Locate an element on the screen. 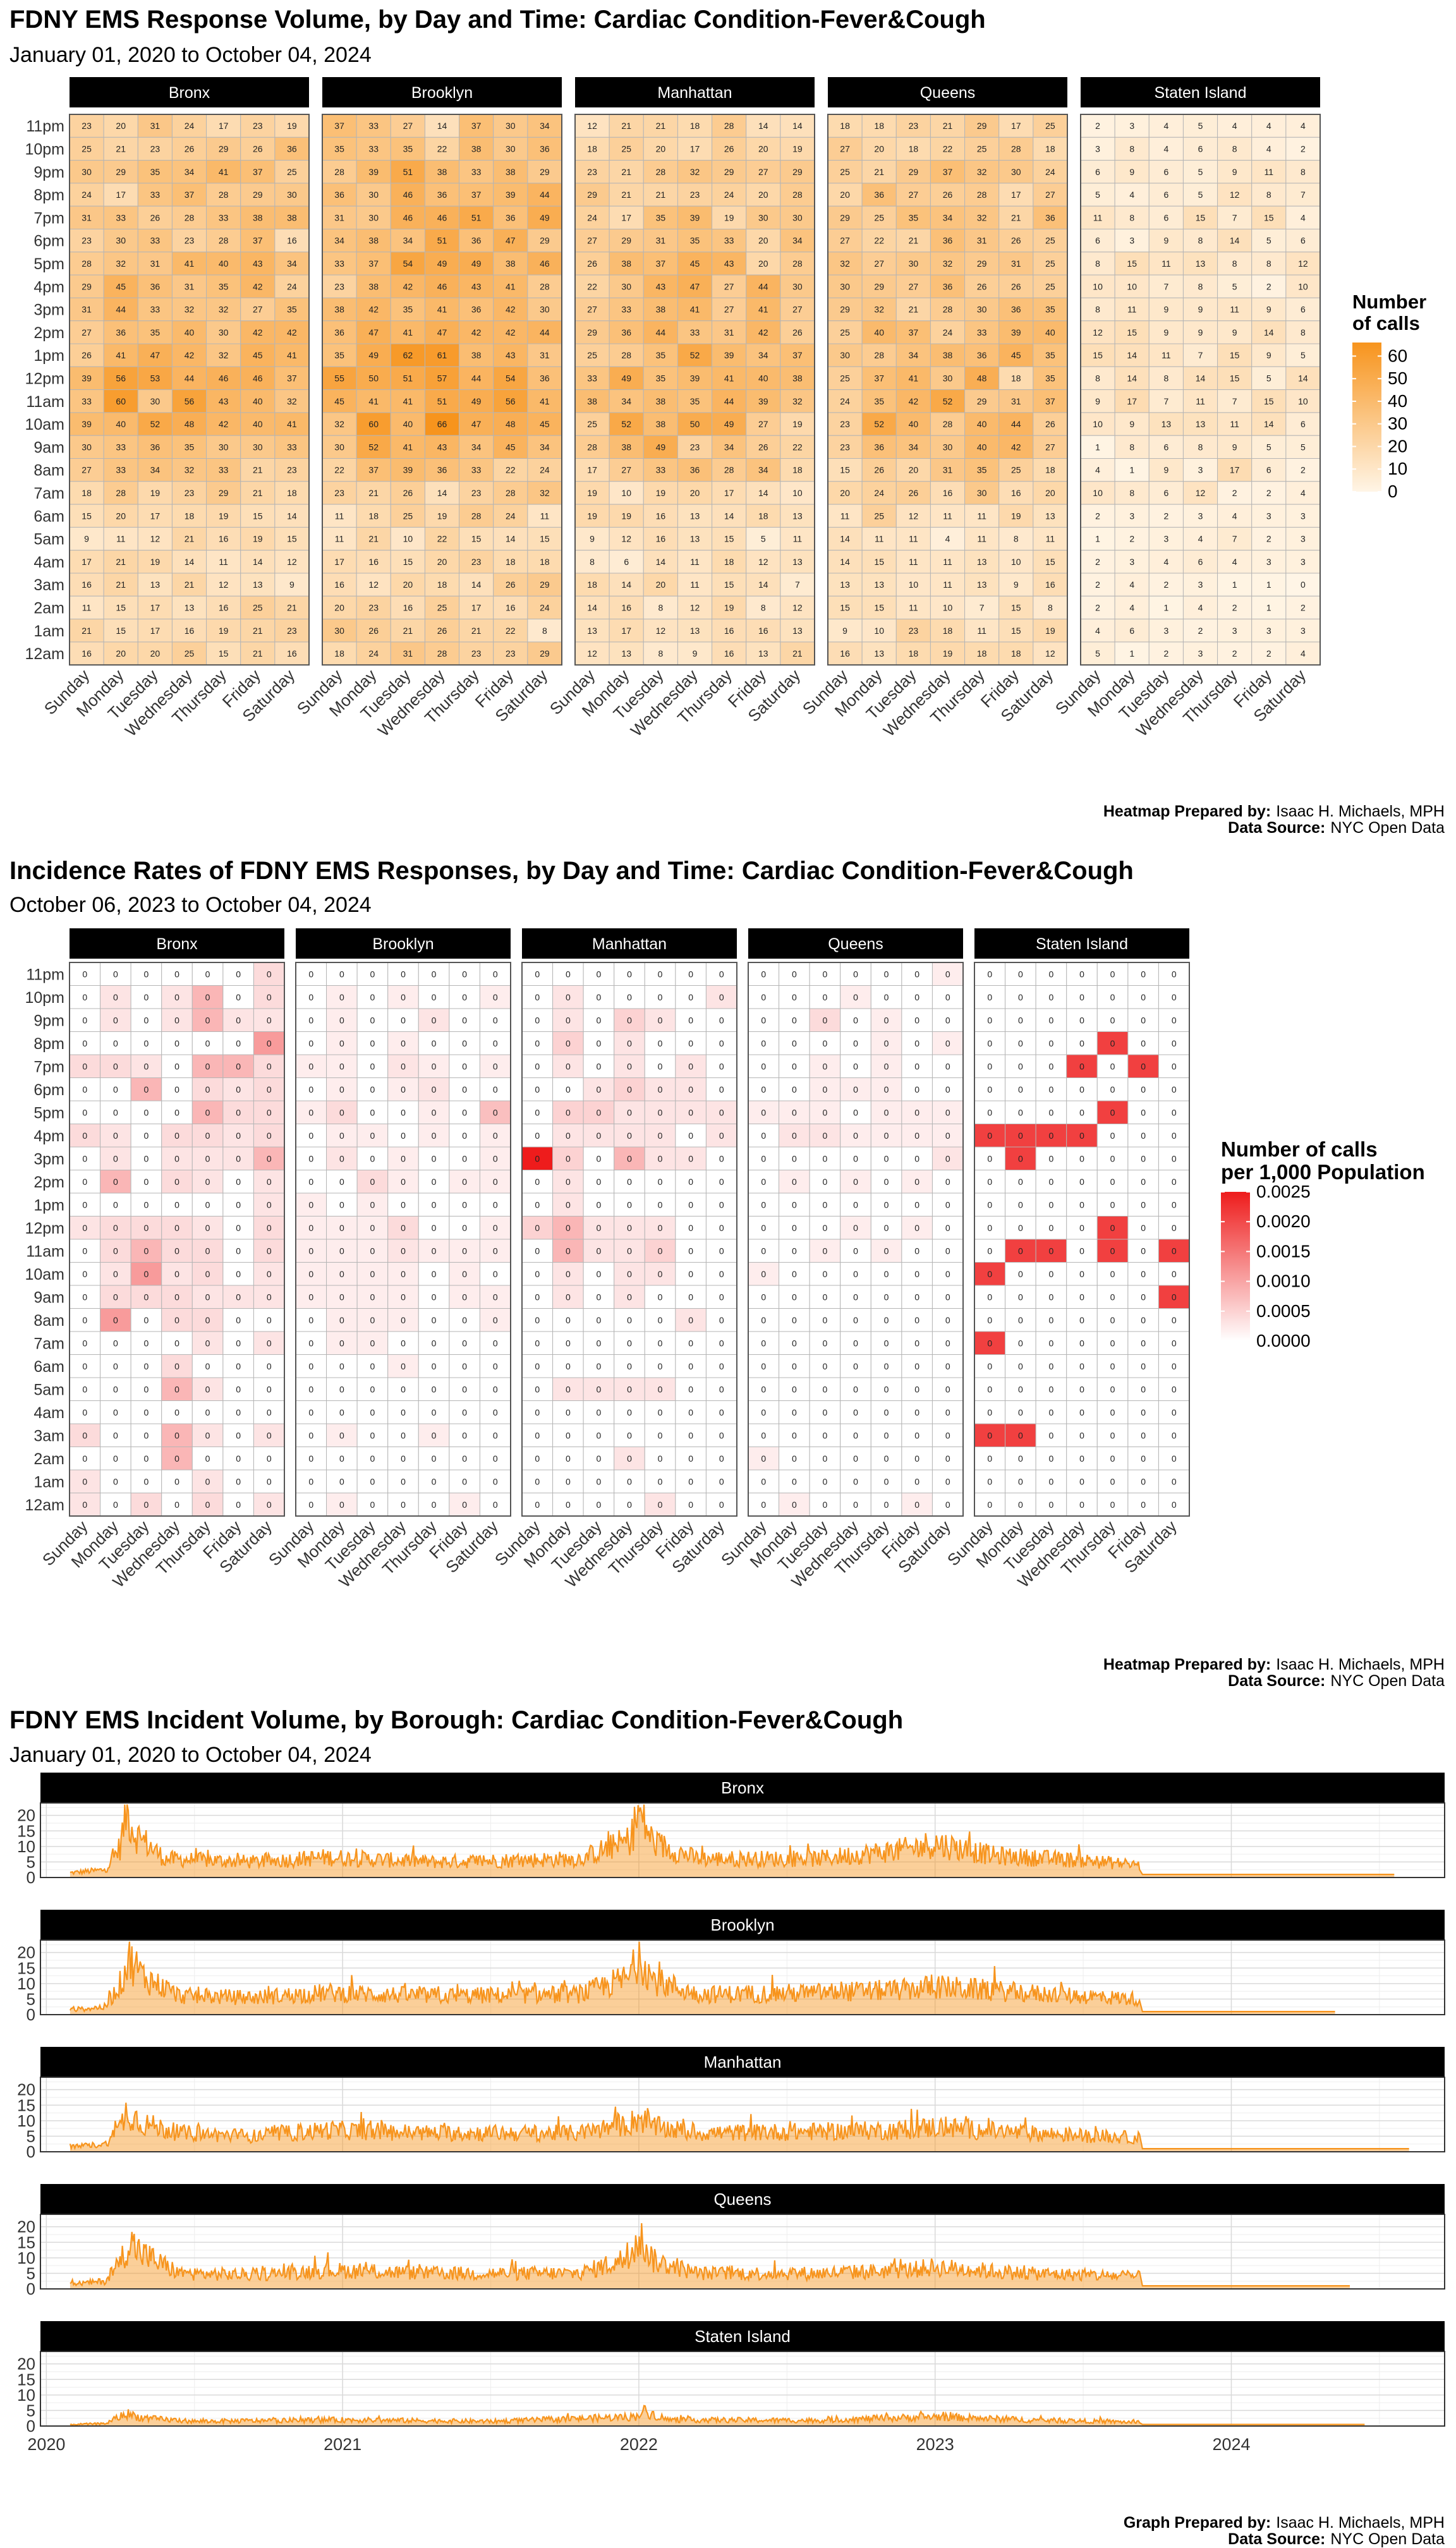  cell-value-label: 37 is located at coordinates (339, 126).